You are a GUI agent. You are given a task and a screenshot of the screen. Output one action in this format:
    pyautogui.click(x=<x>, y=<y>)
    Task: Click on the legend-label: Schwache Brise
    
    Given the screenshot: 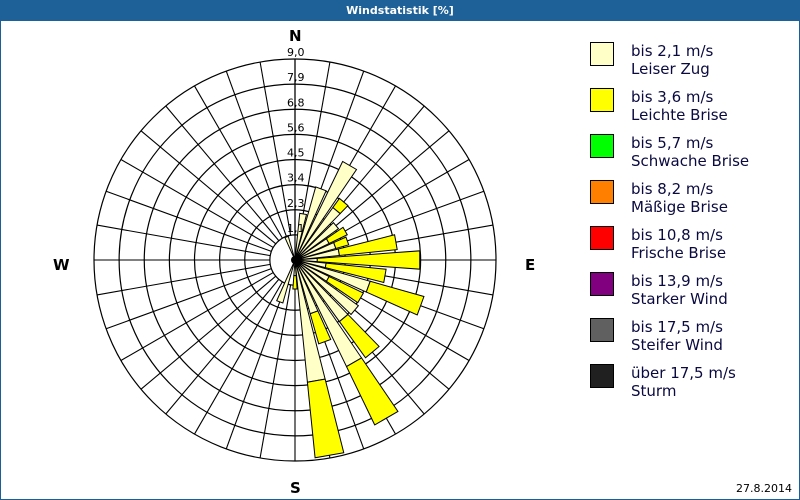 What is the action you would take?
    pyautogui.click(x=690, y=161)
    